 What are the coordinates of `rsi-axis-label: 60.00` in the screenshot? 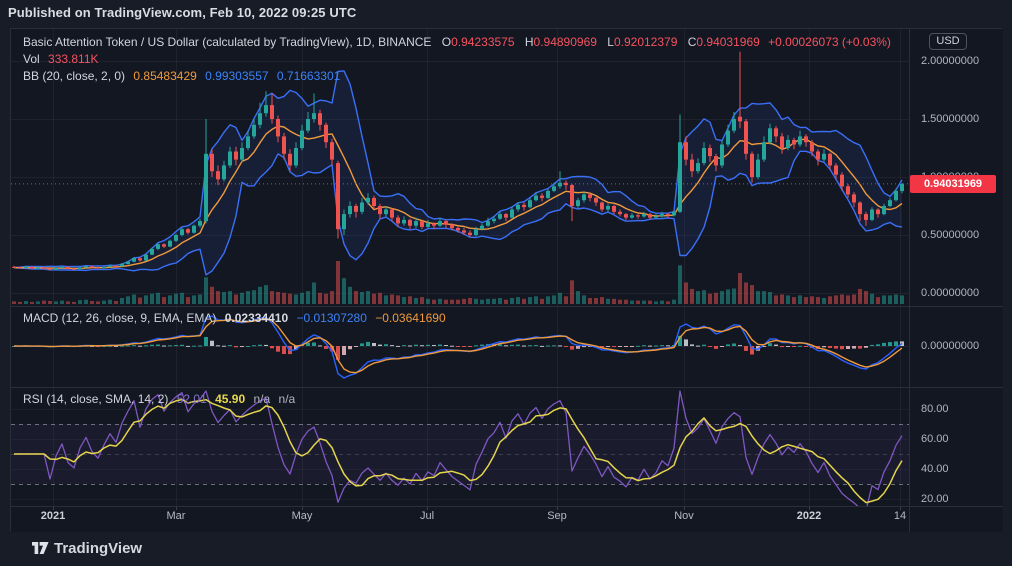 It's located at (935, 439).